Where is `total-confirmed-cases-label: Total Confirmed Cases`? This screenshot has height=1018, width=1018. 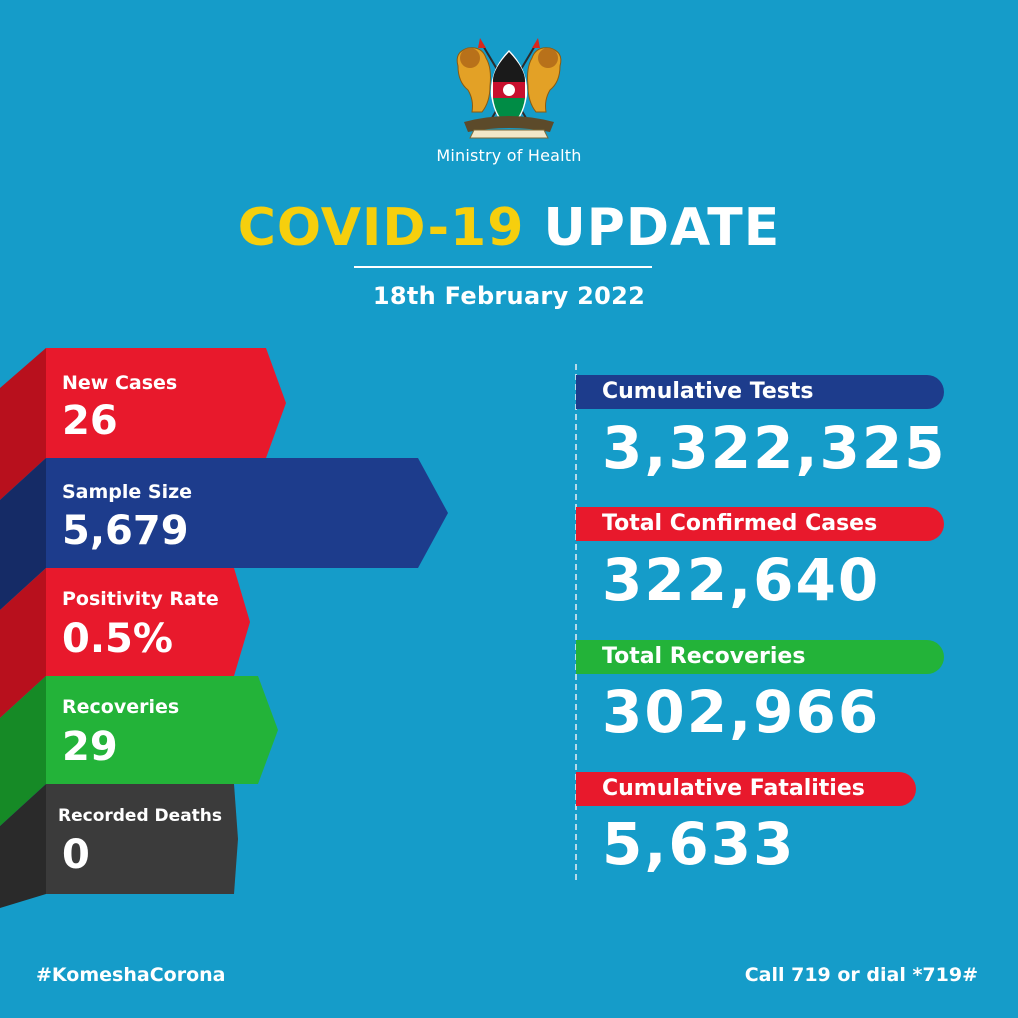 total-confirmed-cases-label: Total Confirmed Cases is located at coordinates (760, 524).